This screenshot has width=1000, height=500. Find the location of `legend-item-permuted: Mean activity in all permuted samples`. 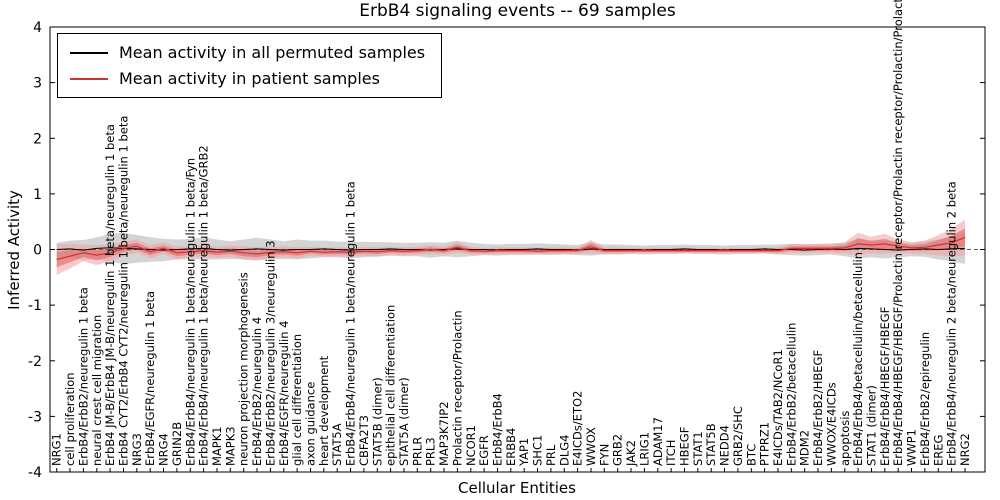

legend-item-permuted: Mean activity in all permuted samples is located at coordinates (247, 52).